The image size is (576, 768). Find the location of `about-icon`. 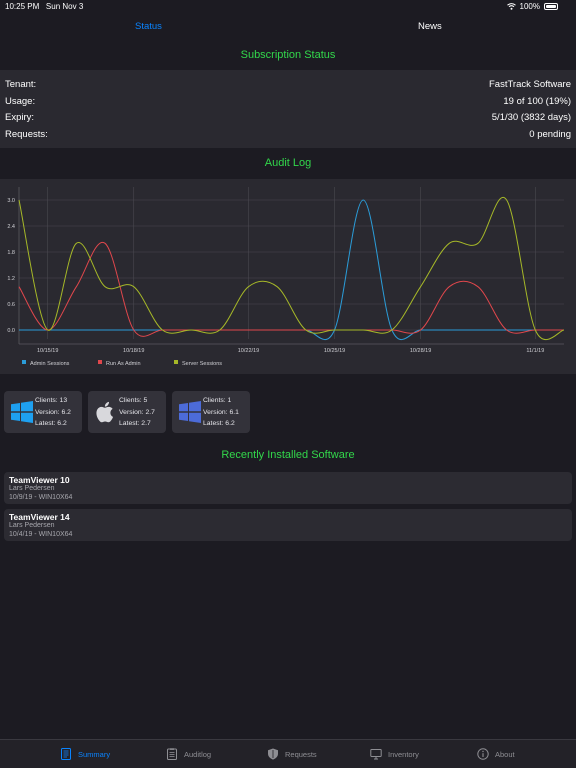

about-icon is located at coordinates (483, 754).